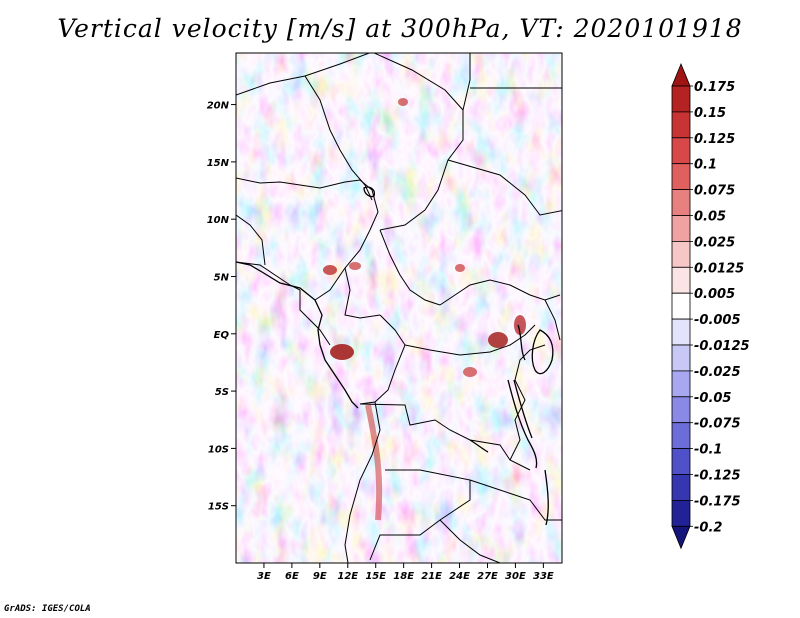  What do you see at coordinates (218, 449) in the screenshot?
I see `lat-tick-label: 10S` at bounding box center [218, 449].